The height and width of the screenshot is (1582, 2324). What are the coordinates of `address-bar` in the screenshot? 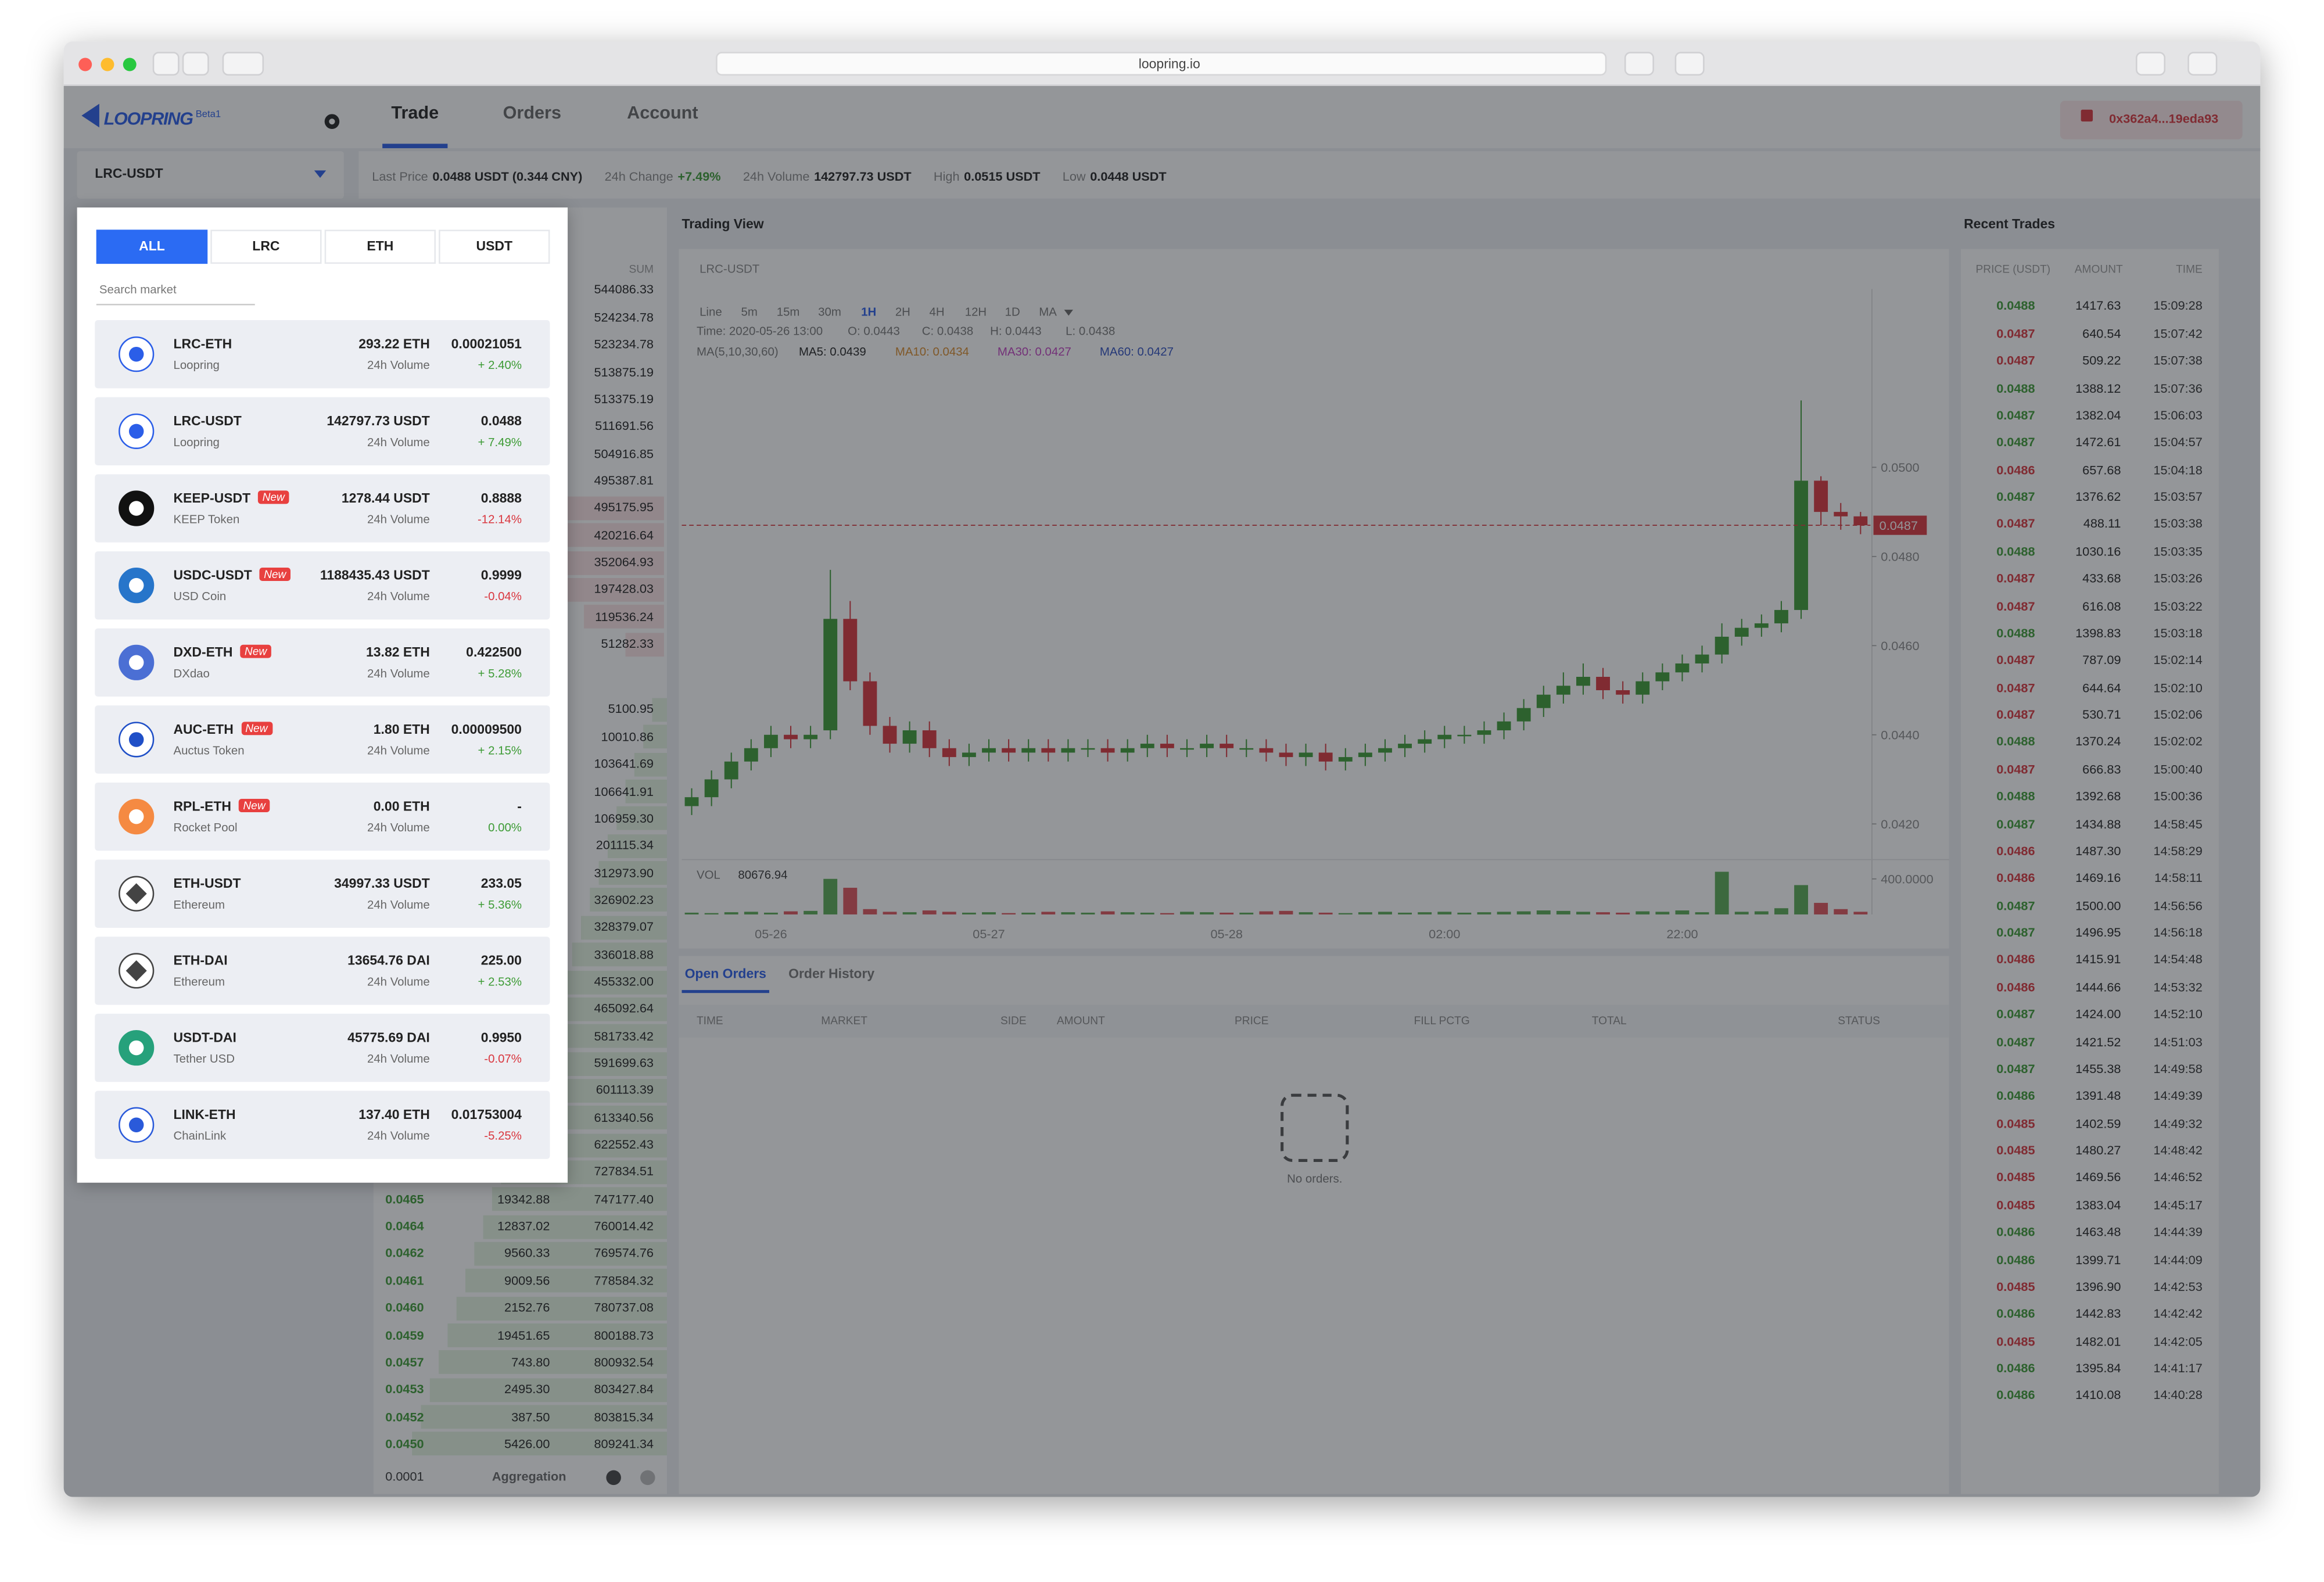 It's located at (1161, 64).